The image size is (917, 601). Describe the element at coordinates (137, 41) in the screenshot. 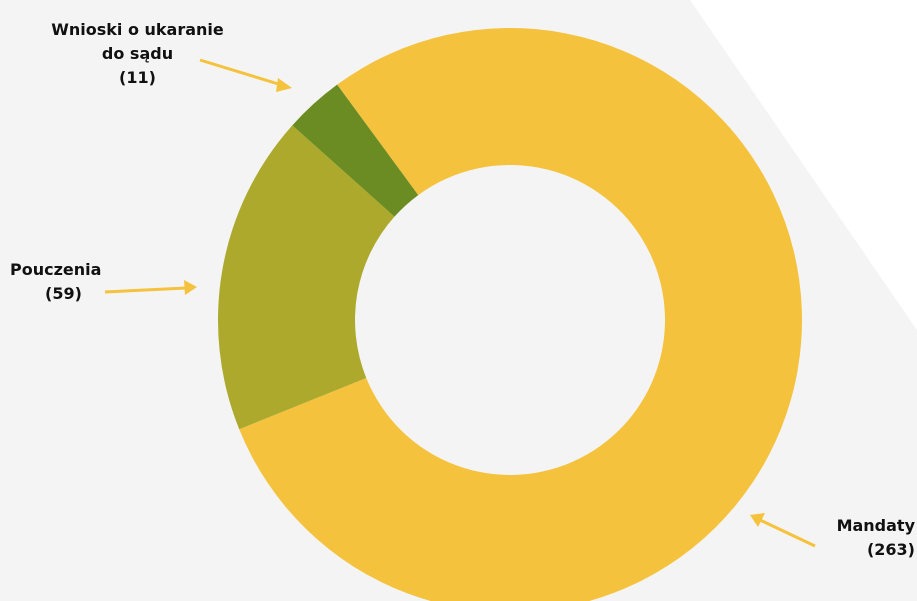

I see `category-label: Wnioski o ukaranie do sądu` at that location.